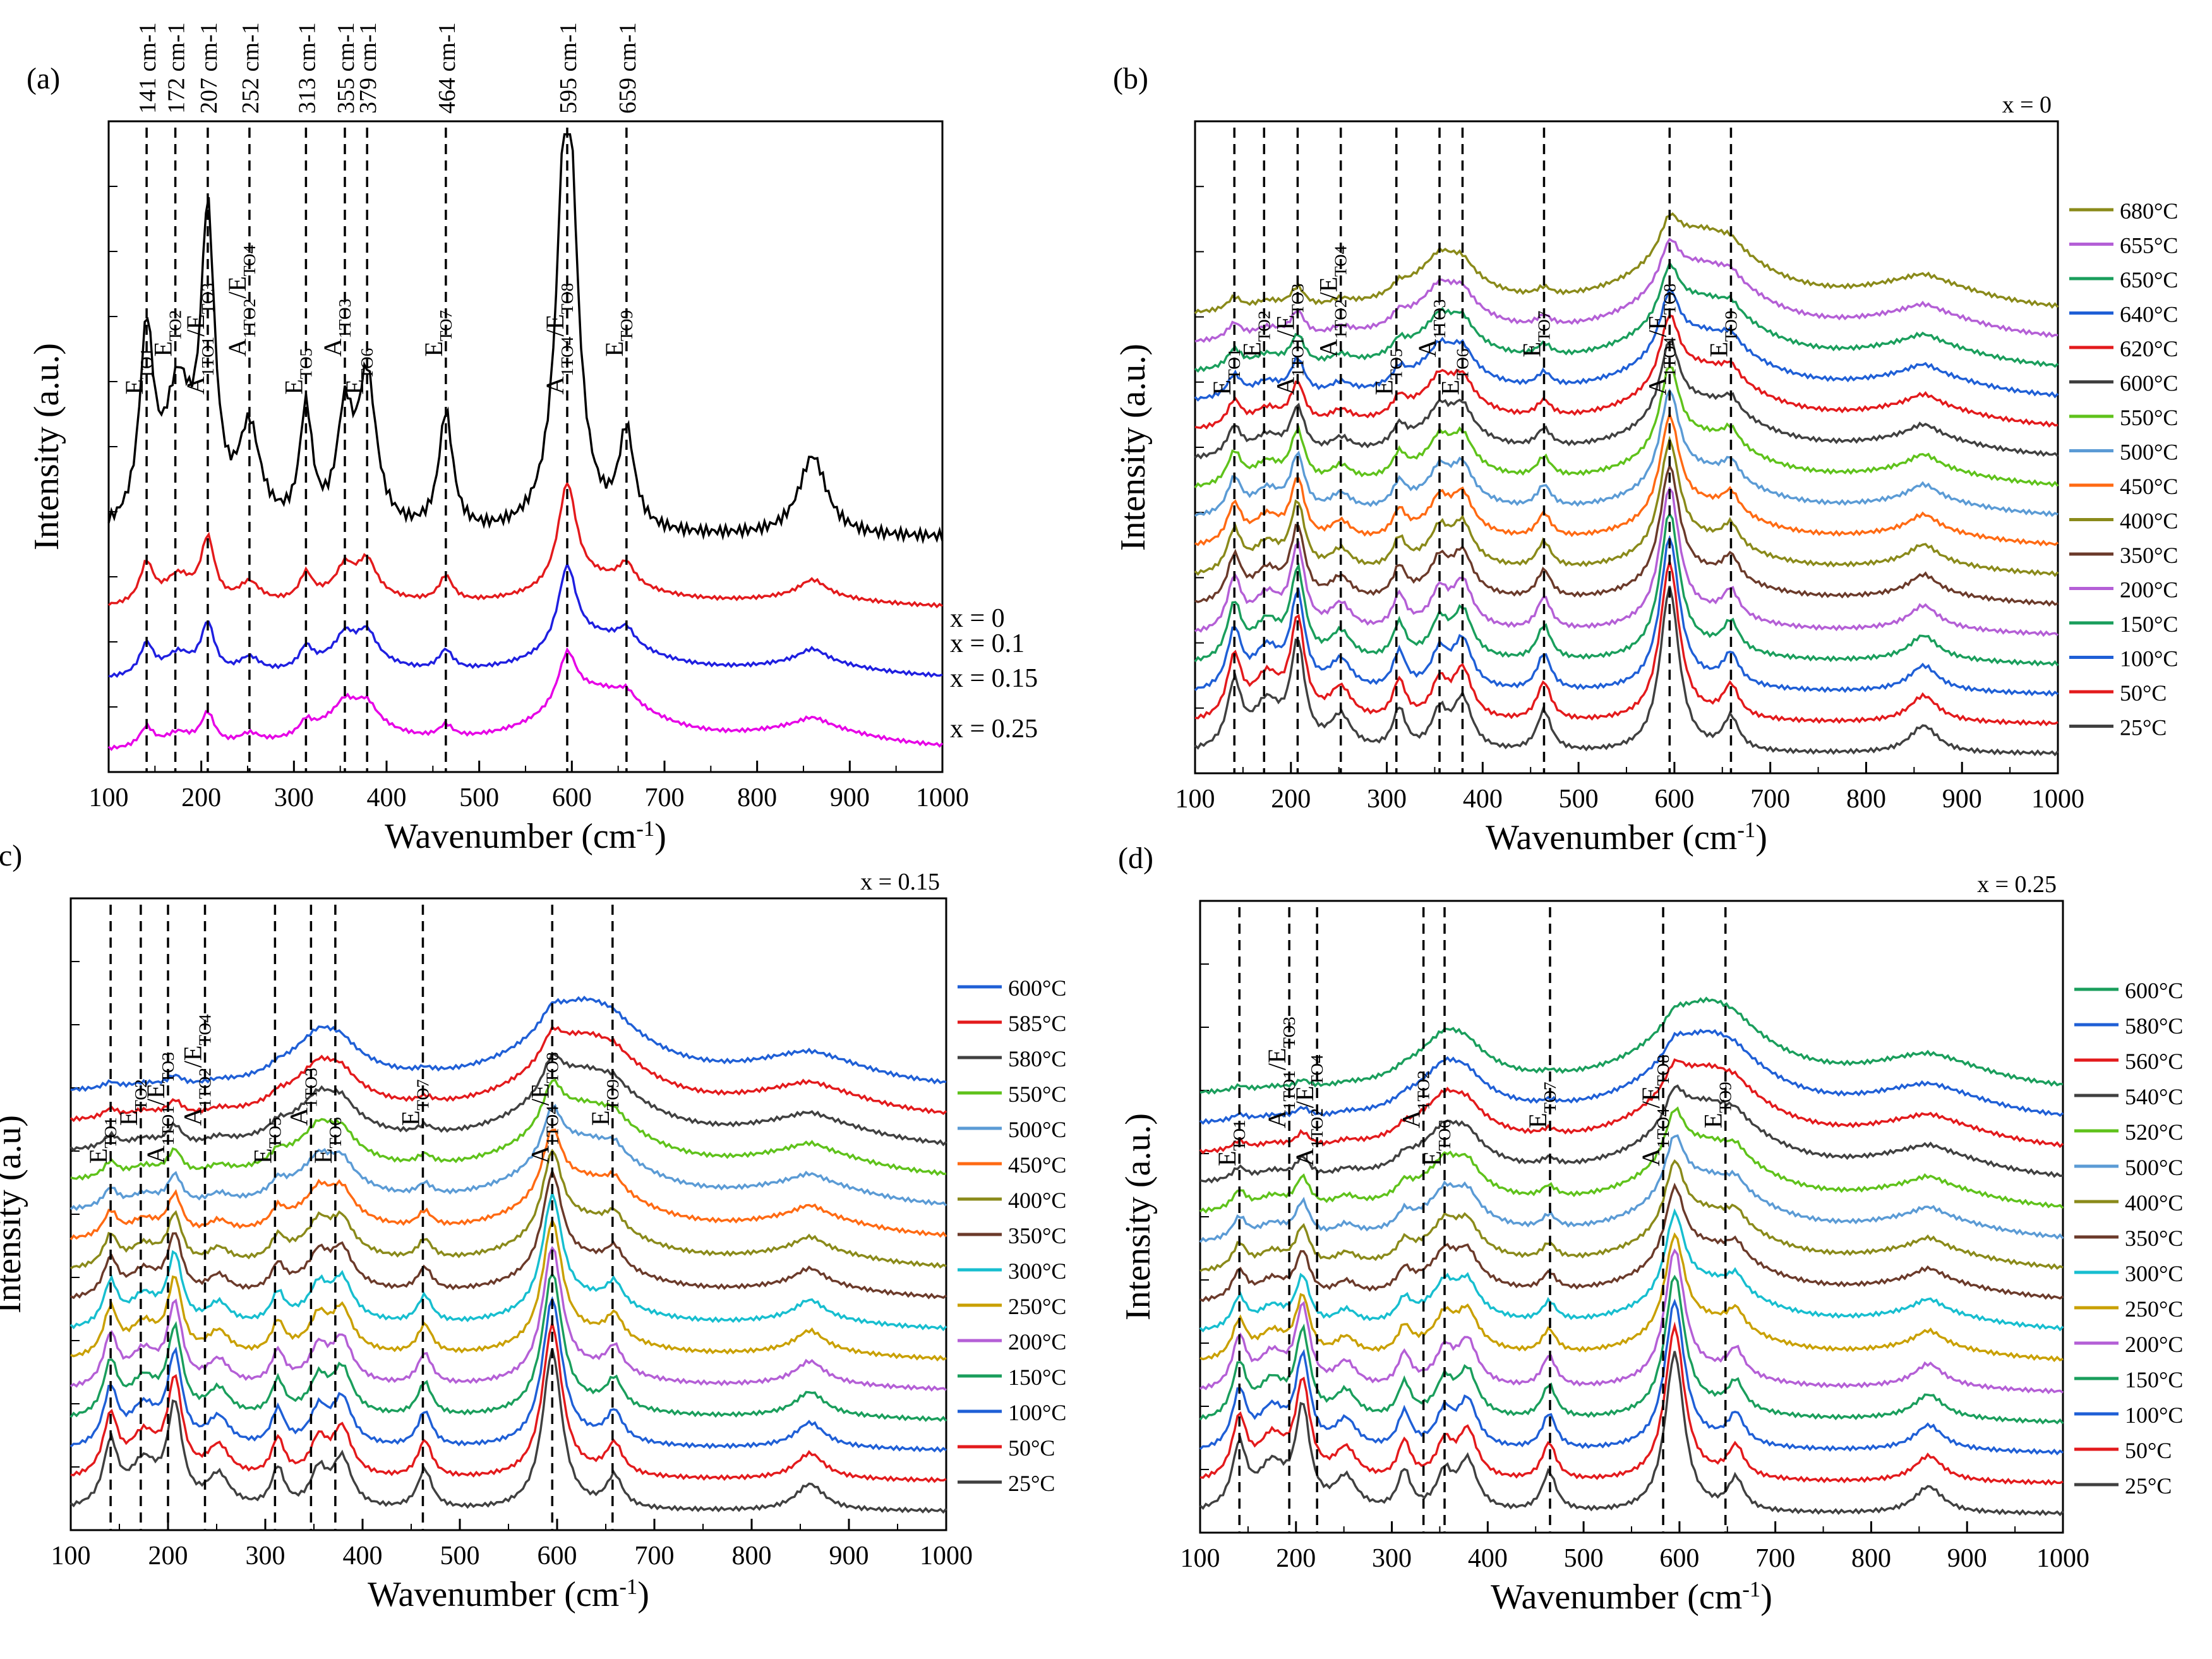  I want to click on series-line-500°C, so click(1631, 1188).